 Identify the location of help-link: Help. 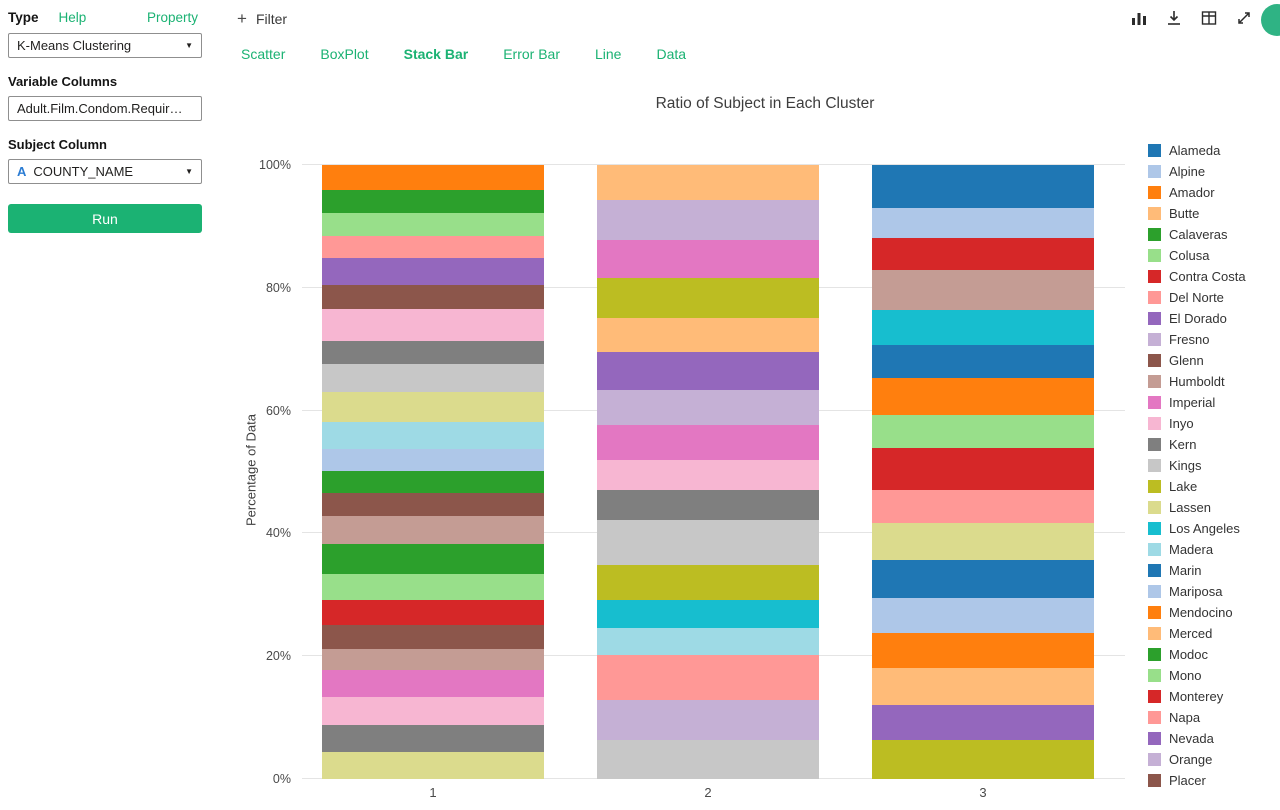
(72, 17).